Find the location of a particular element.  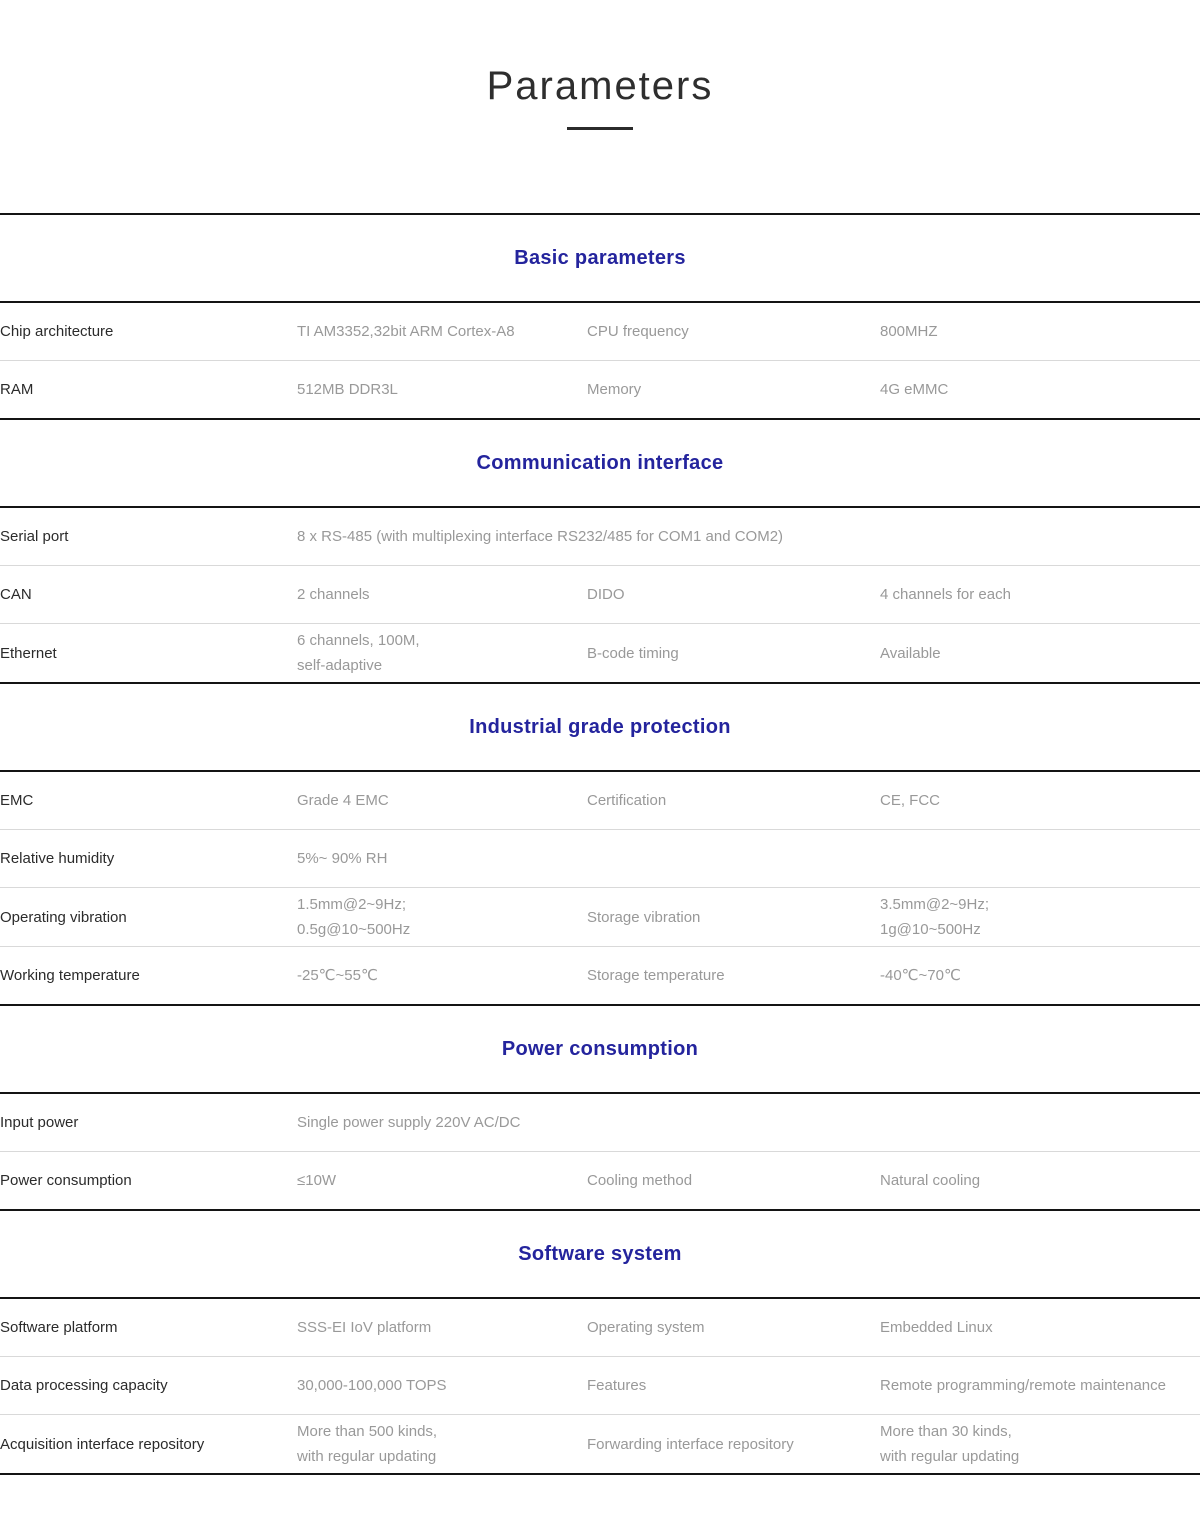

cell-value: 5%~ 90% RH is located at coordinates (342, 858).